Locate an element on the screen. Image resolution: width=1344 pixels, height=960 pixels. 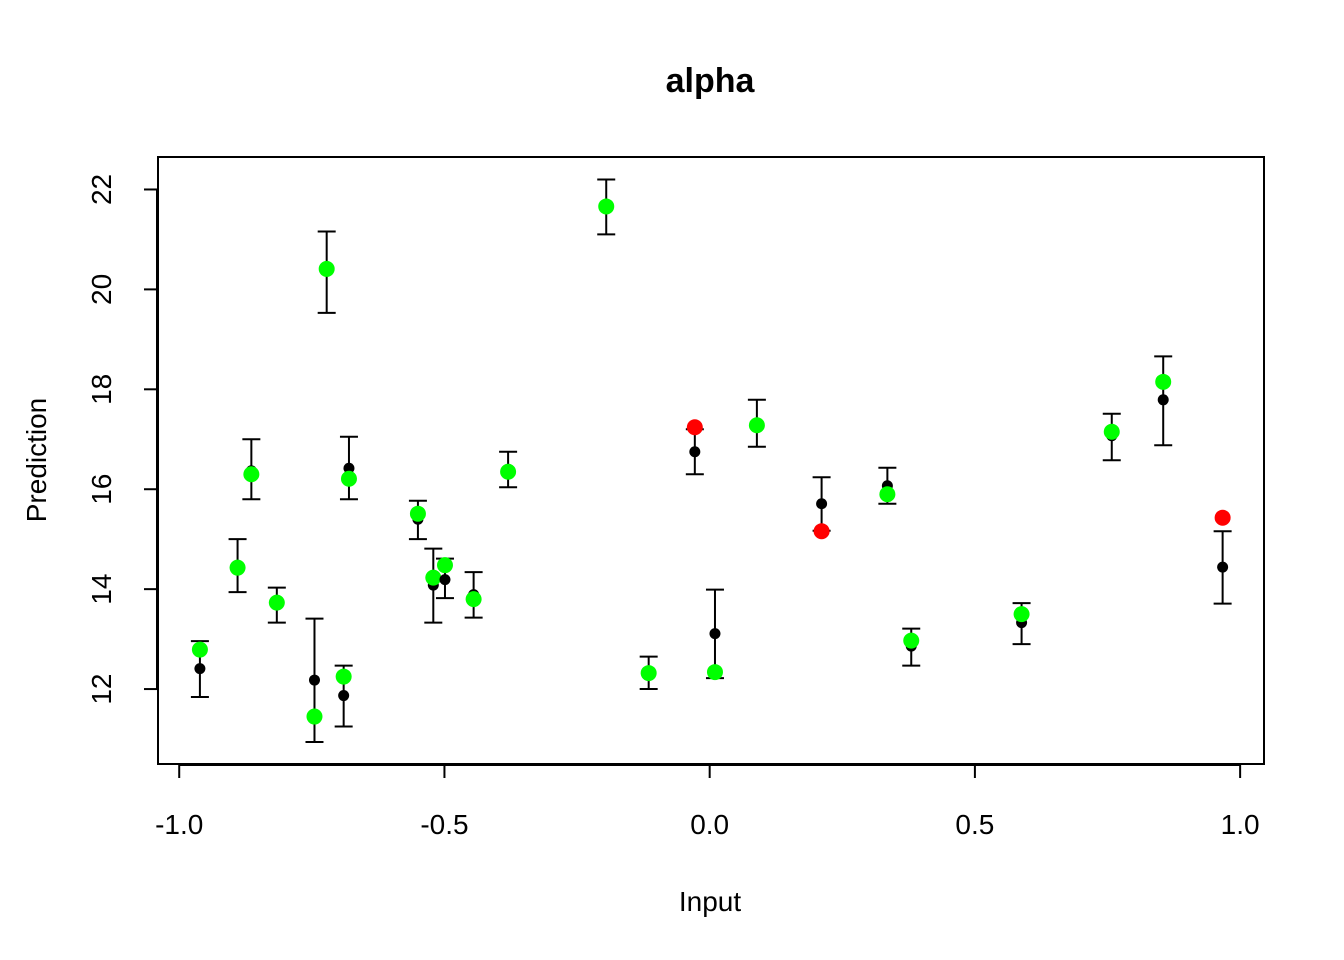
x-tick-label: 1.0 is located at coordinates (1240, 824).